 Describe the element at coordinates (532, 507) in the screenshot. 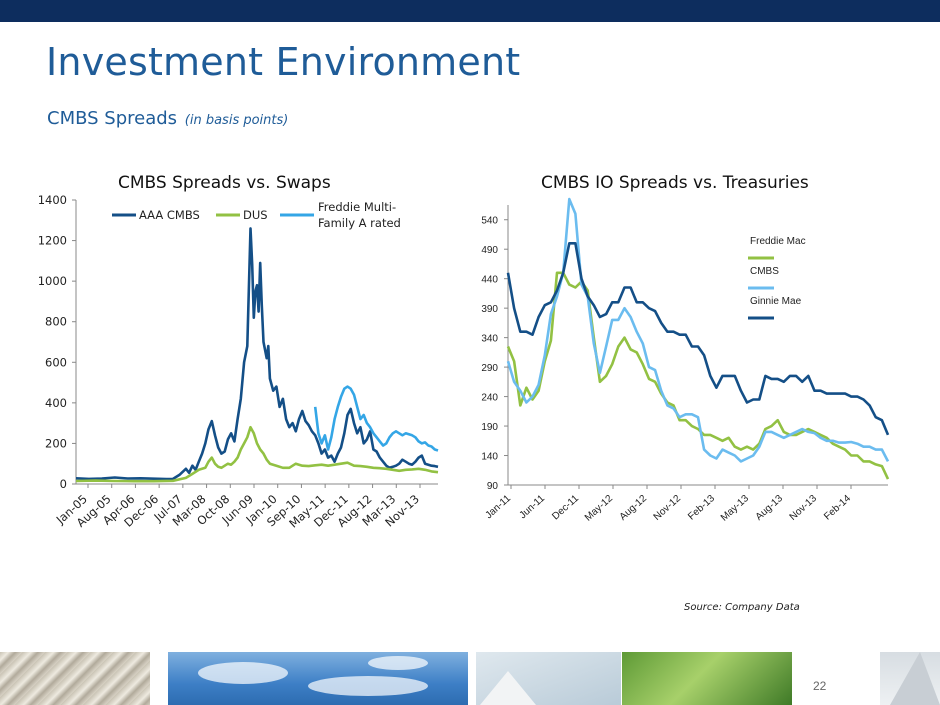

I see `chart2-x-tick-label: Jun-11` at that location.